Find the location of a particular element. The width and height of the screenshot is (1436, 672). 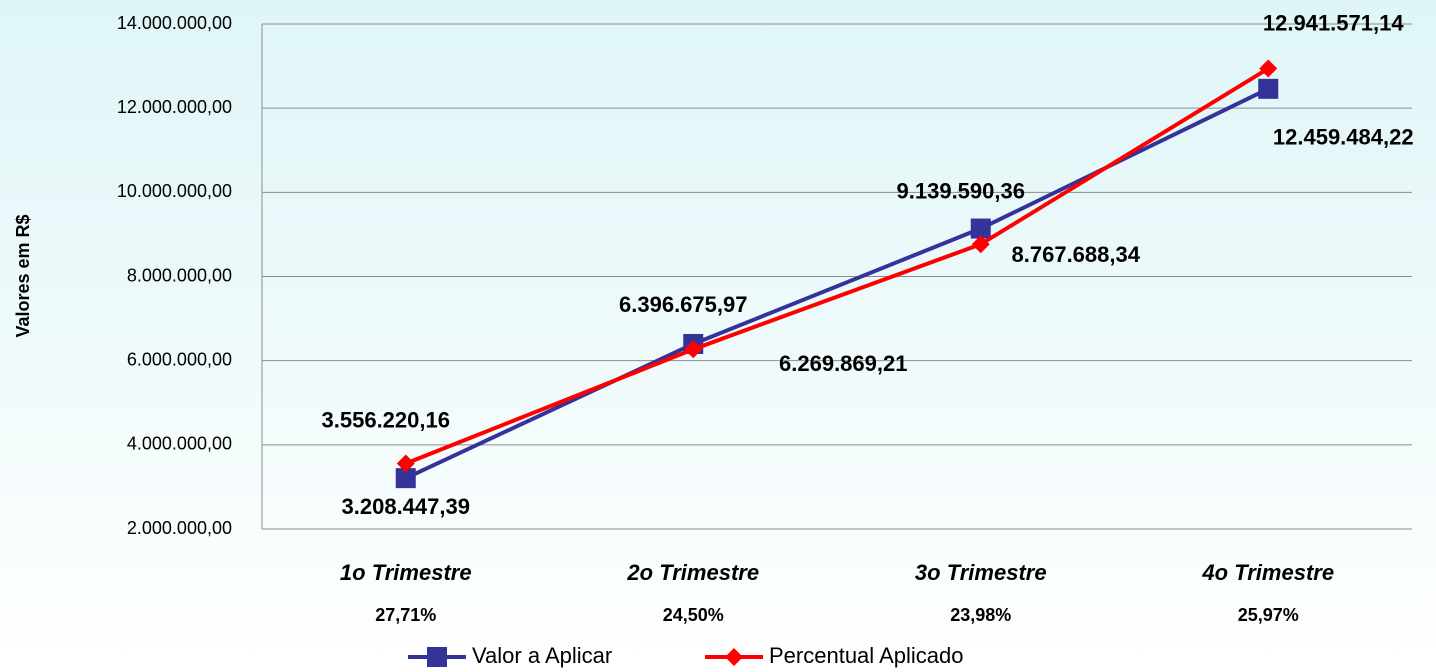

data-label: 9.139.590,36 is located at coordinates (961, 190).